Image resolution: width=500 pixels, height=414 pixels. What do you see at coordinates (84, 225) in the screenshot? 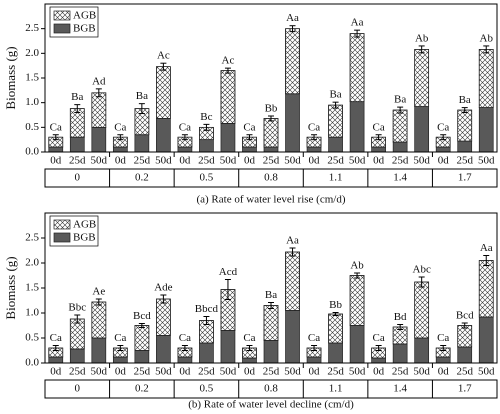
I see `legend-label: AGB` at bounding box center [84, 225].